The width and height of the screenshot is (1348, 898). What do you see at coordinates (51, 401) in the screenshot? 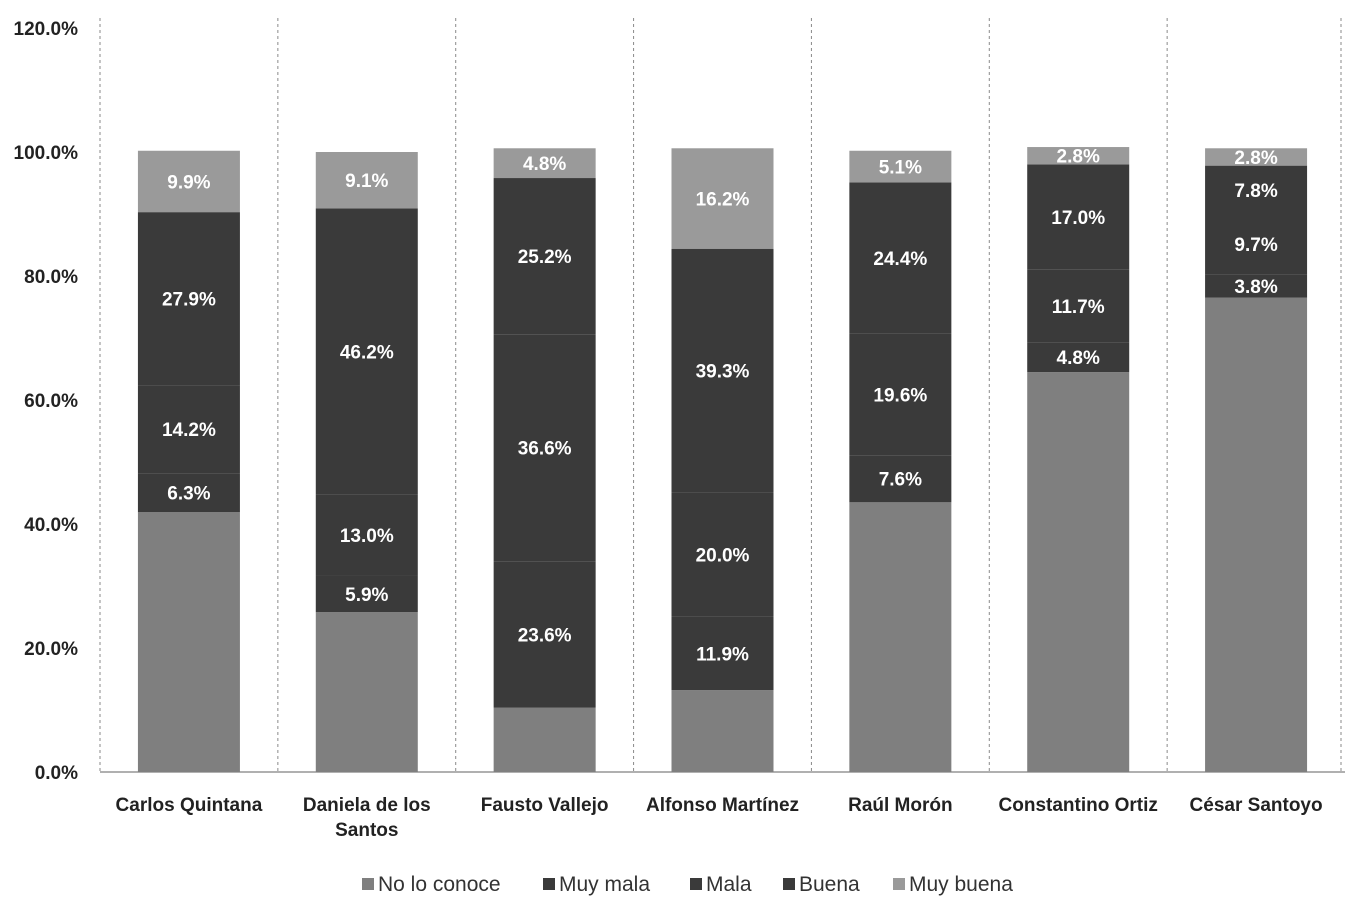
I see `y-tick-label: 60.0%` at bounding box center [51, 401].